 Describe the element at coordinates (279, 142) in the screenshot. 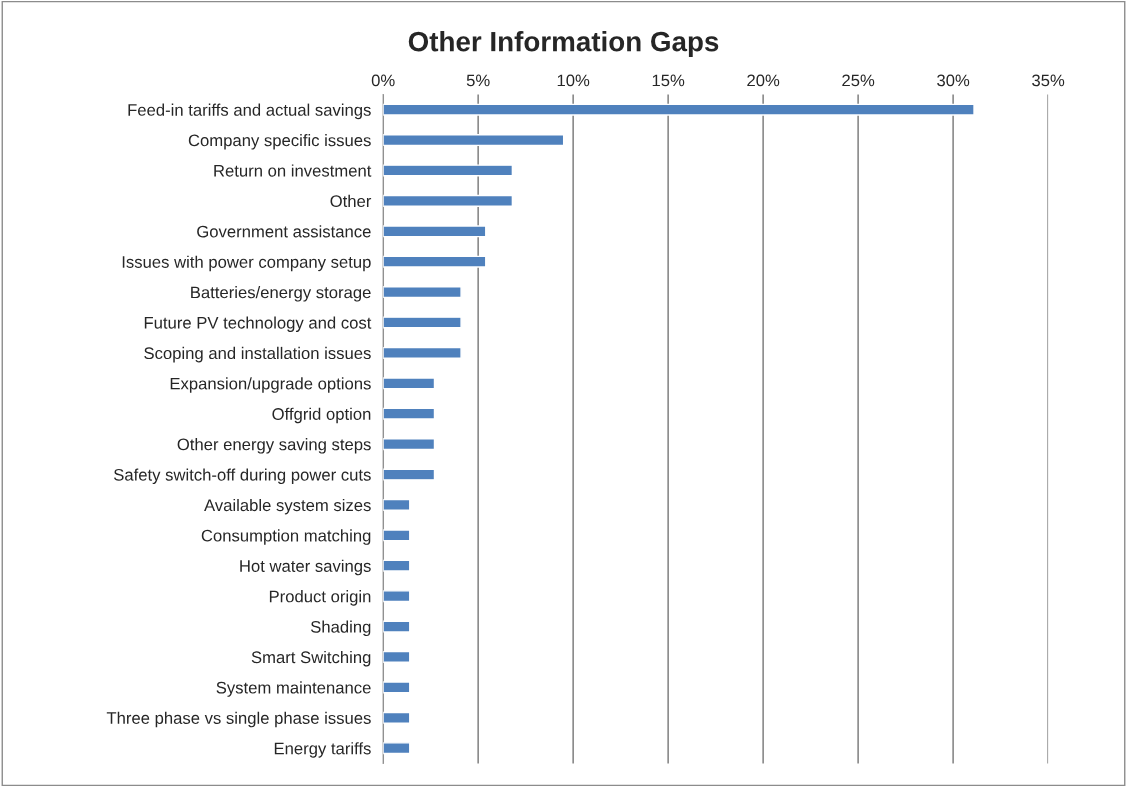

I see `y-tick-label: Company specific issues` at that location.